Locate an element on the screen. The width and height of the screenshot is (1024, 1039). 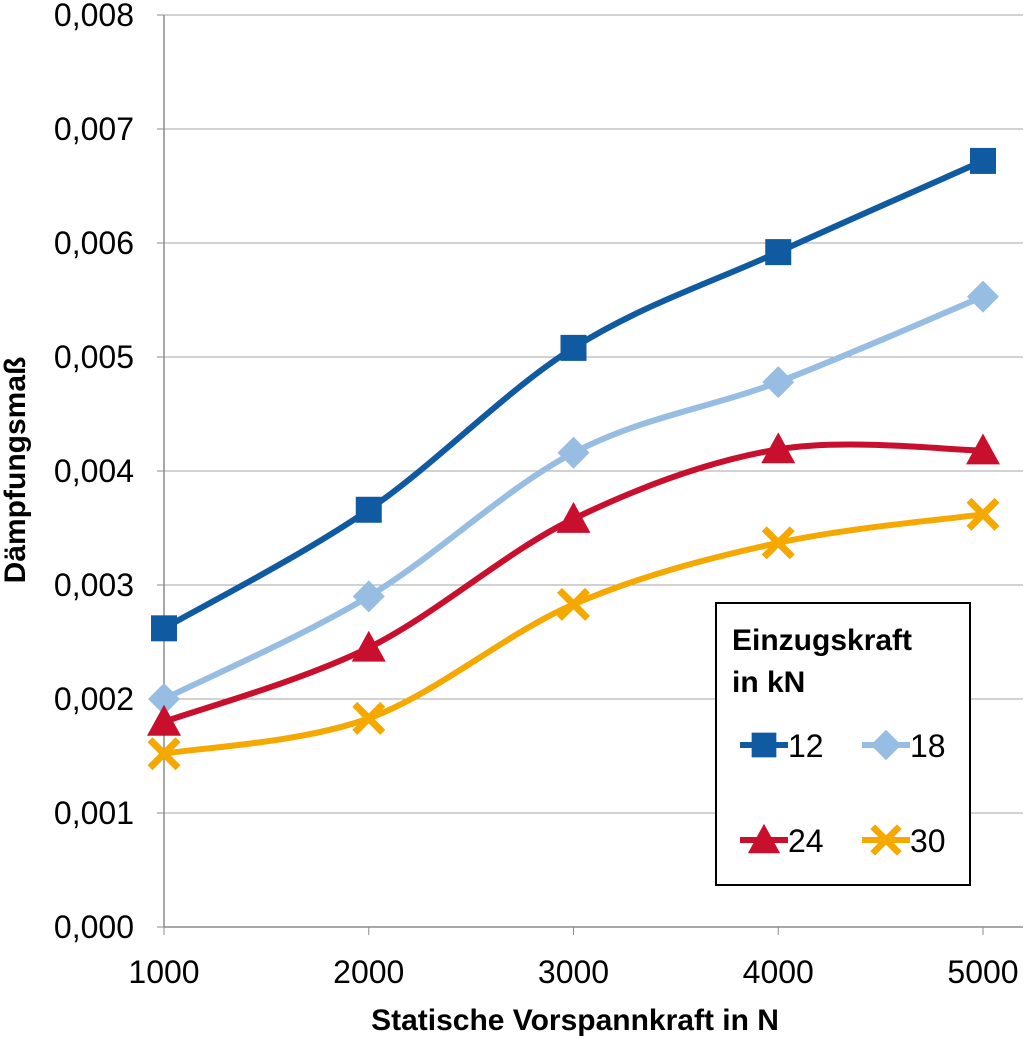
x-axis-ticks: 1000 2000 3000 4000 5000 is located at coordinates (573, 958).